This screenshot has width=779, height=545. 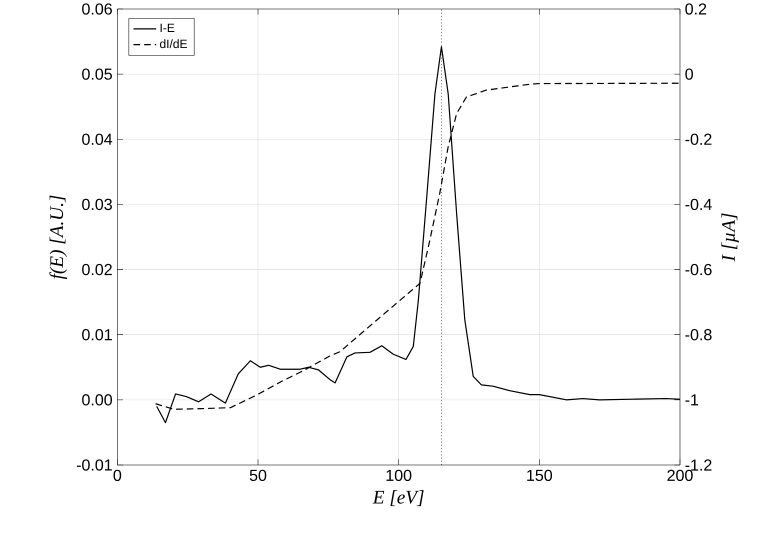 I want to click on y-tick-label: 0.01, so click(x=97, y=334).